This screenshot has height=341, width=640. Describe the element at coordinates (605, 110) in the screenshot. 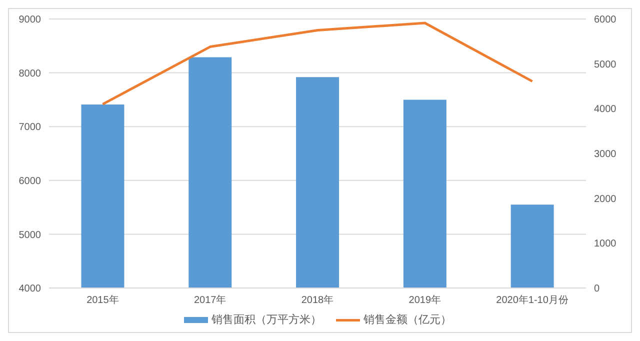

I see `y2-tick-label: 4000` at that location.